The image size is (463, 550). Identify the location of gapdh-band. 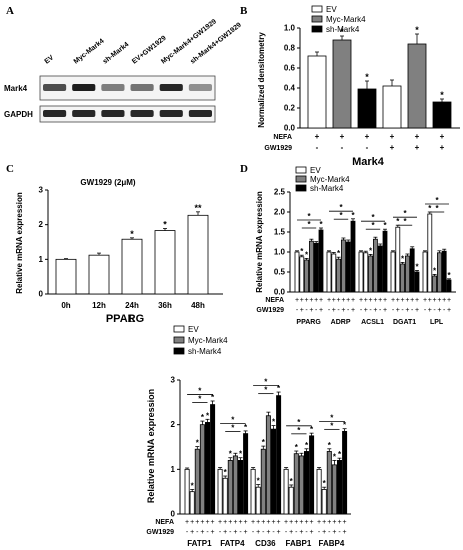
(55, 113).